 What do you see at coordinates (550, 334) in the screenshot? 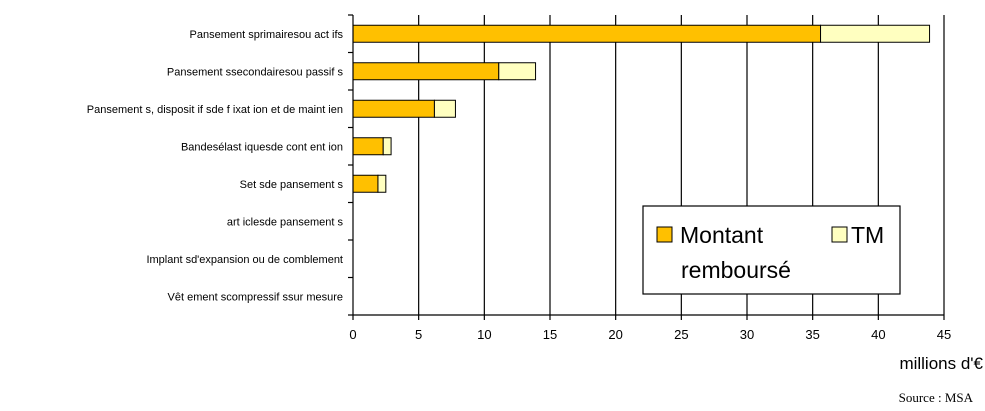
I see `x-tick-label: 15` at bounding box center [550, 334].